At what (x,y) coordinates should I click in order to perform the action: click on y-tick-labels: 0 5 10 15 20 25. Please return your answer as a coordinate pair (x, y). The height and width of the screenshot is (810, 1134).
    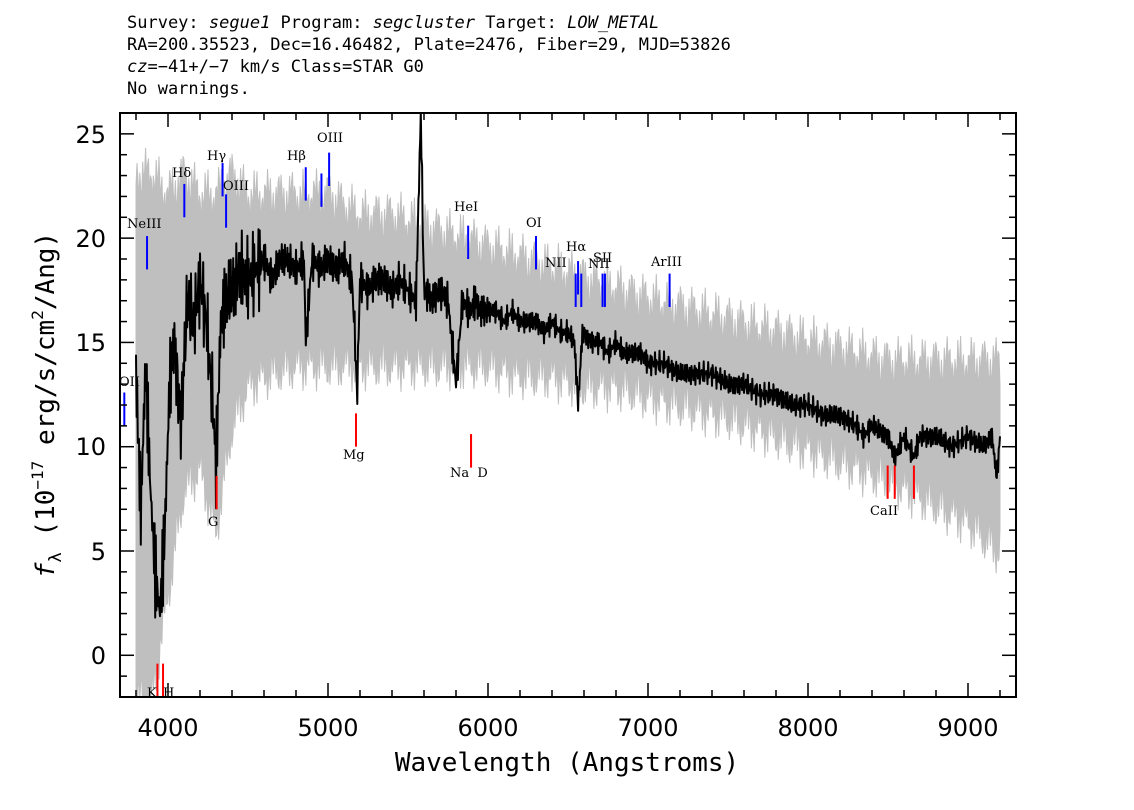
    Looking at the image, I should click on (90, 395).